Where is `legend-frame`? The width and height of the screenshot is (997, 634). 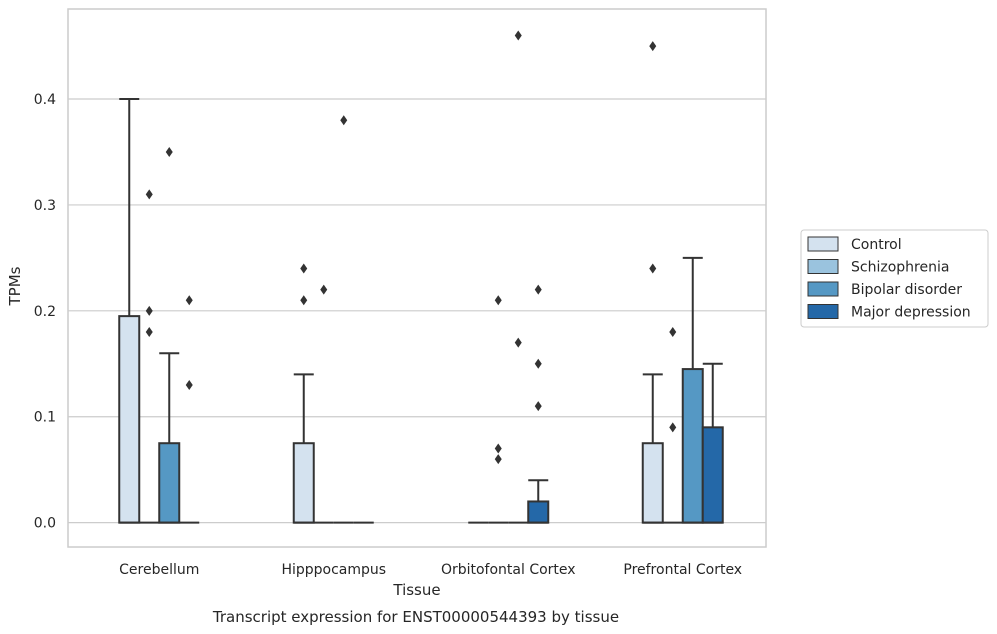 legend-frame is located at coordinates (894, 278).